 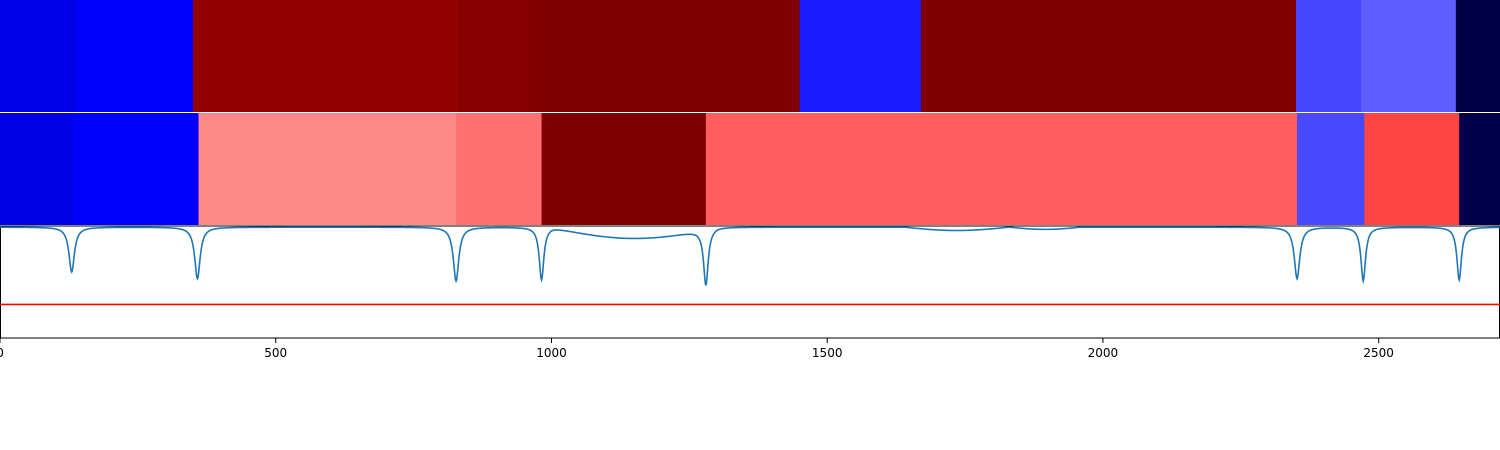 I want to click on heatmap-cell-r1-s2, so click(x=135, y=56).